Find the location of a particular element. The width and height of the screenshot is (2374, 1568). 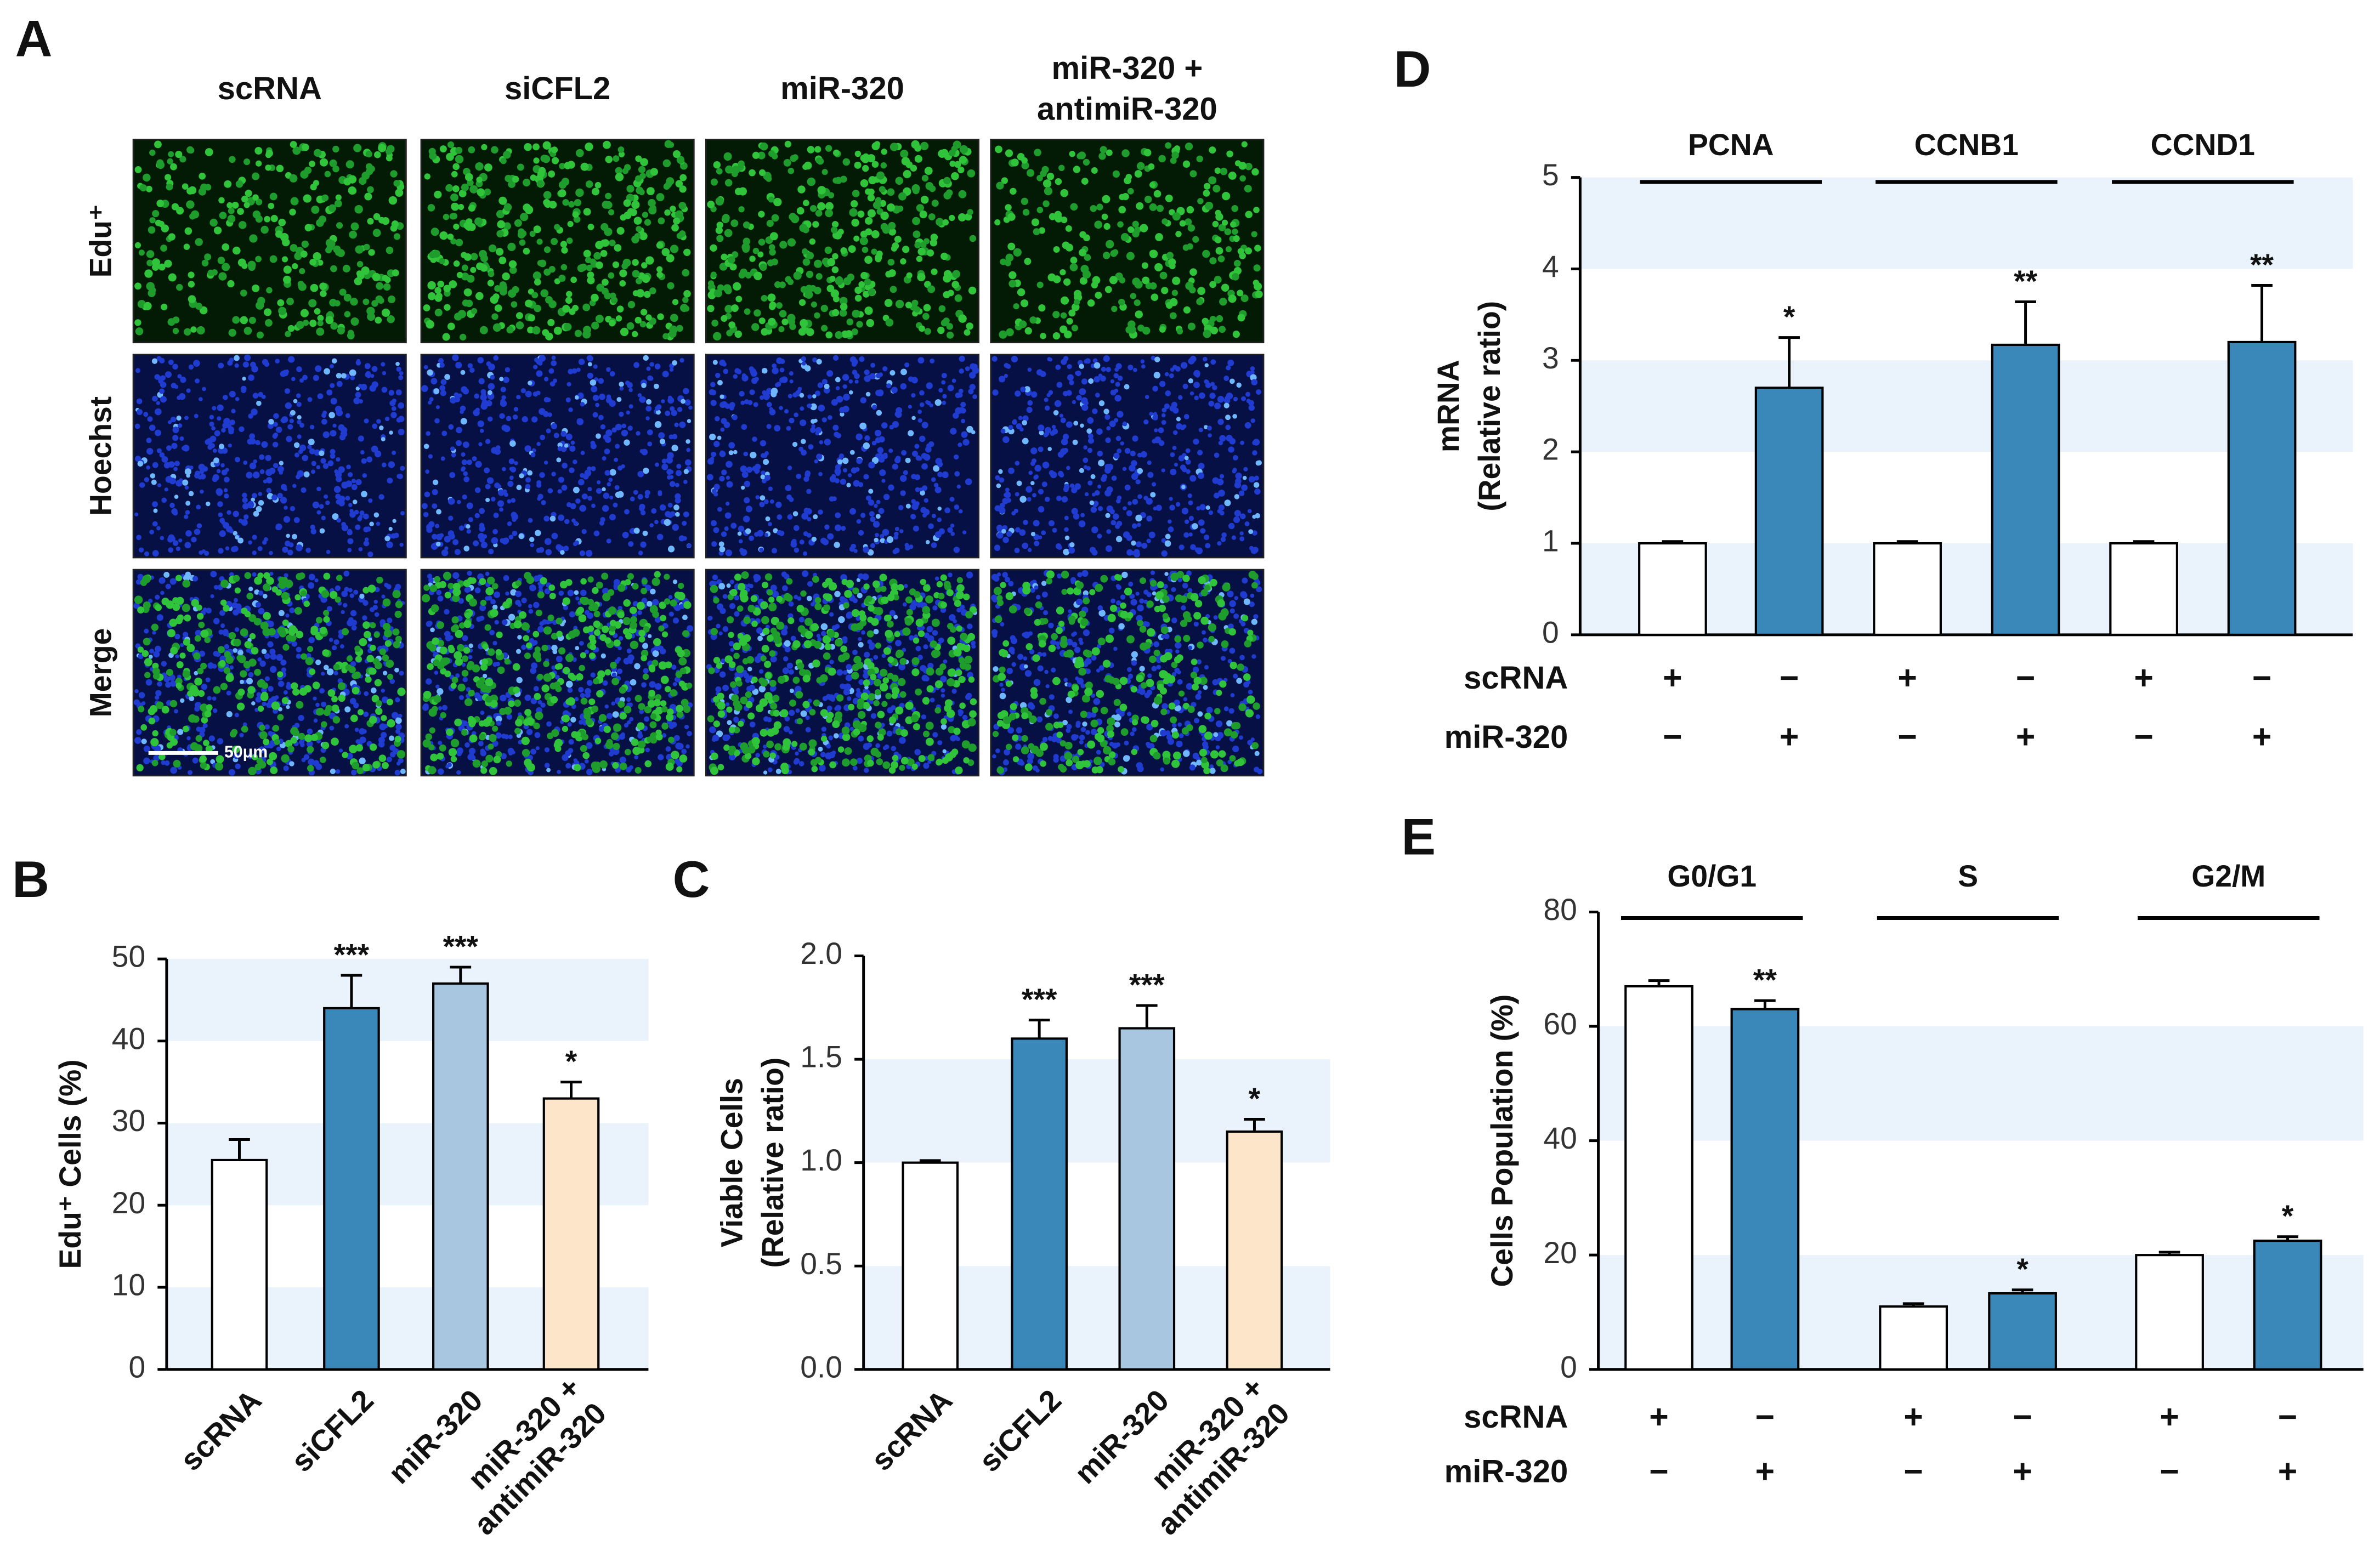

column-label-line: siCFL2 is located at coordinates (557, 88).